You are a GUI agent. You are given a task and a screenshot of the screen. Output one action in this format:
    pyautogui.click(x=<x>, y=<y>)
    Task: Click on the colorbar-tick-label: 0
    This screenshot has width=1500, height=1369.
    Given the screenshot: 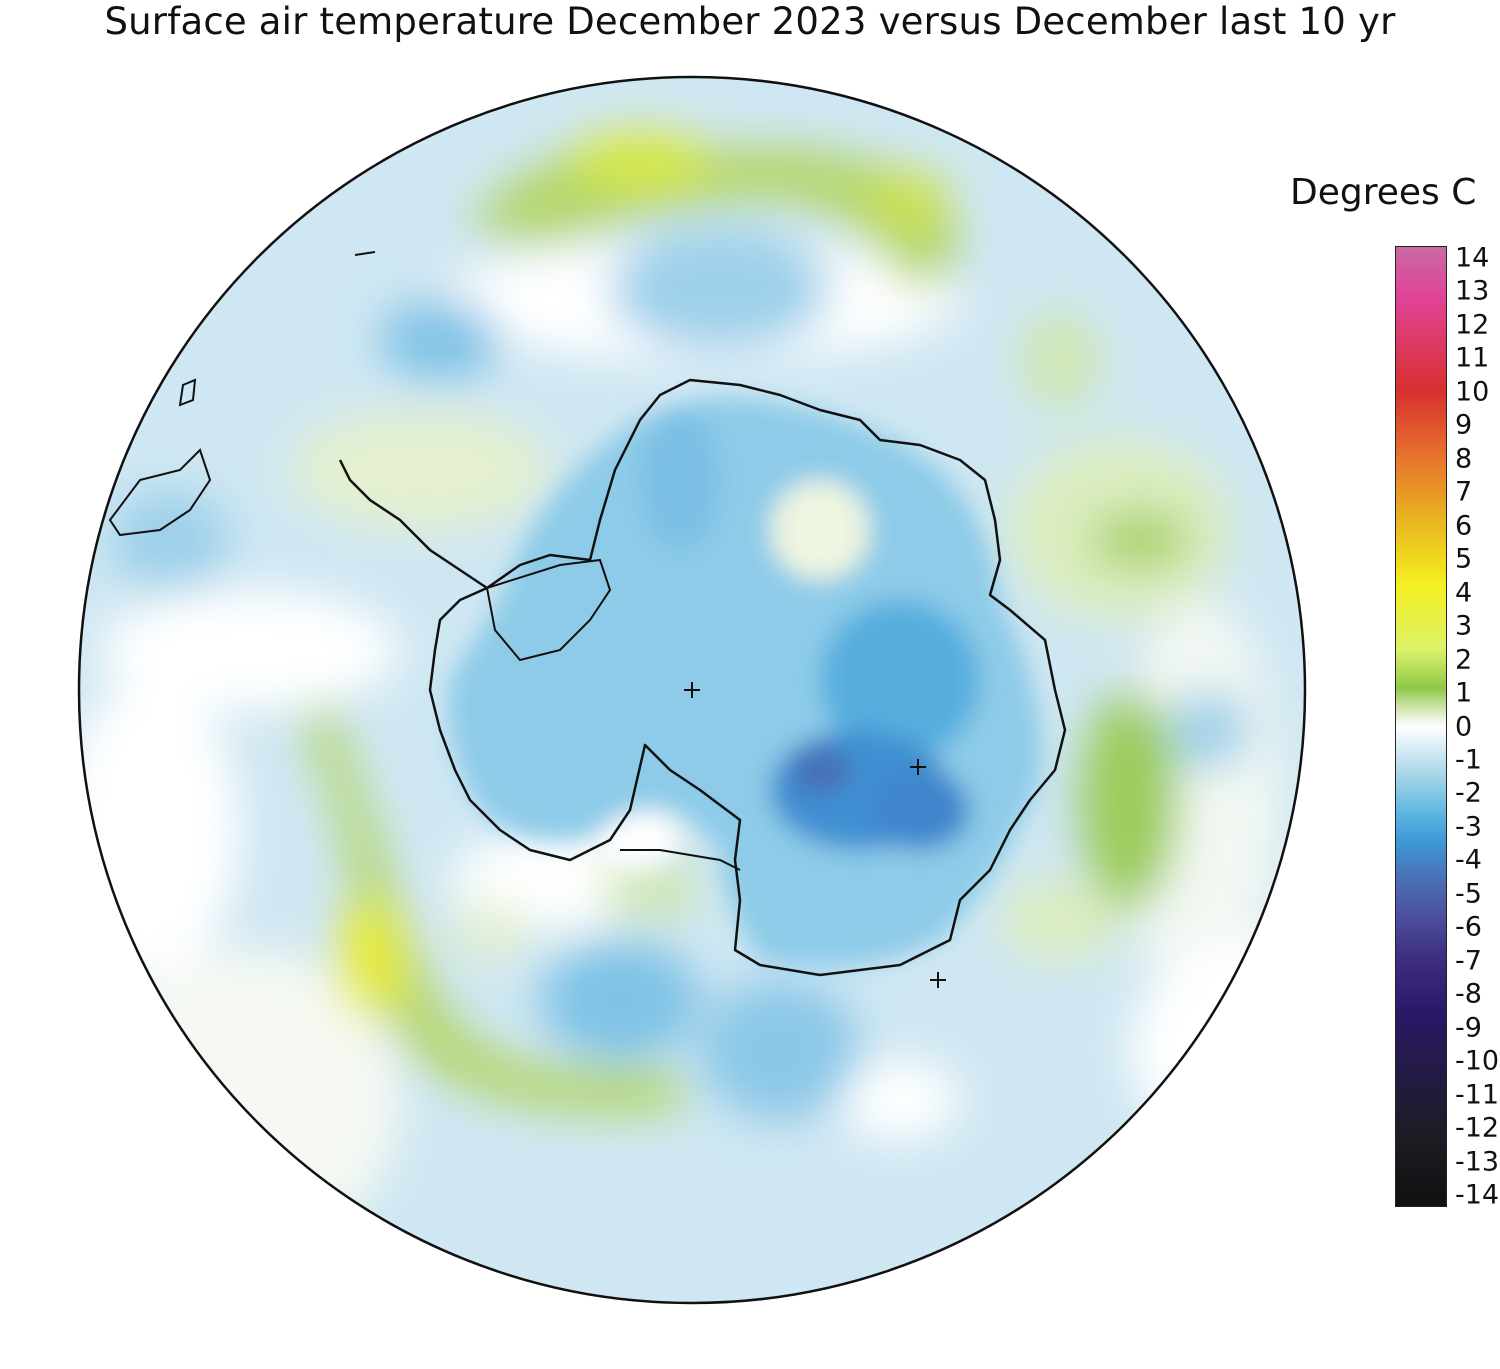 What is the action you would take?
    pyautogui.click(x=1464, y=726)
    